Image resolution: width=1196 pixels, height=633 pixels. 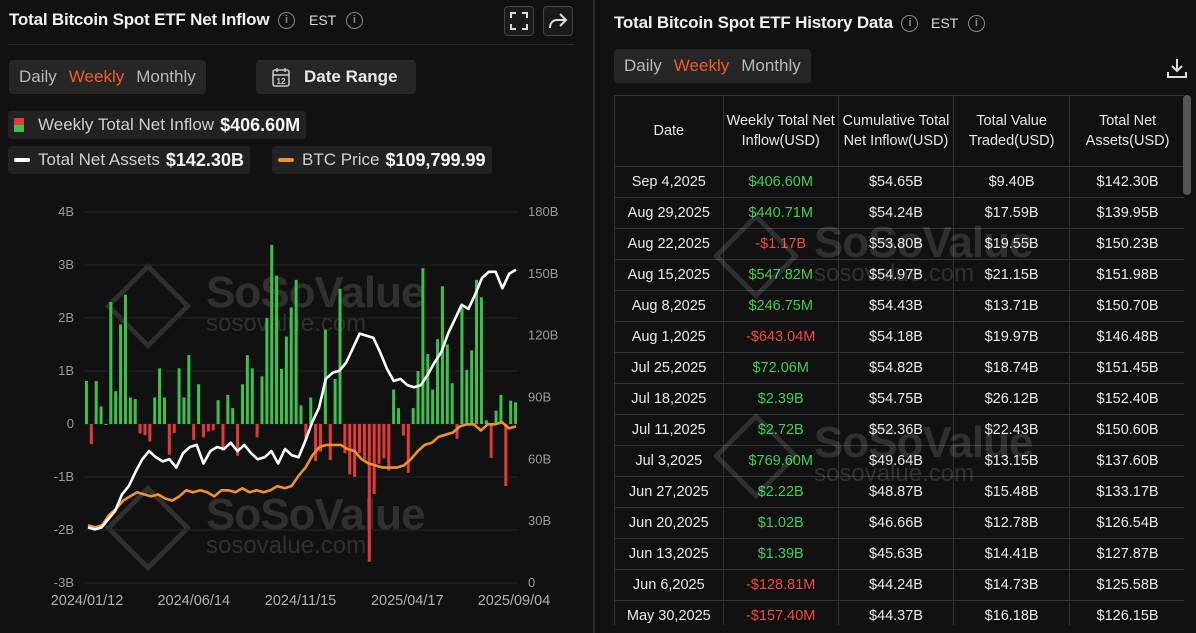 I want to click on legend-btc: BTC Price $109,799.99, so click(x=382, y=160).